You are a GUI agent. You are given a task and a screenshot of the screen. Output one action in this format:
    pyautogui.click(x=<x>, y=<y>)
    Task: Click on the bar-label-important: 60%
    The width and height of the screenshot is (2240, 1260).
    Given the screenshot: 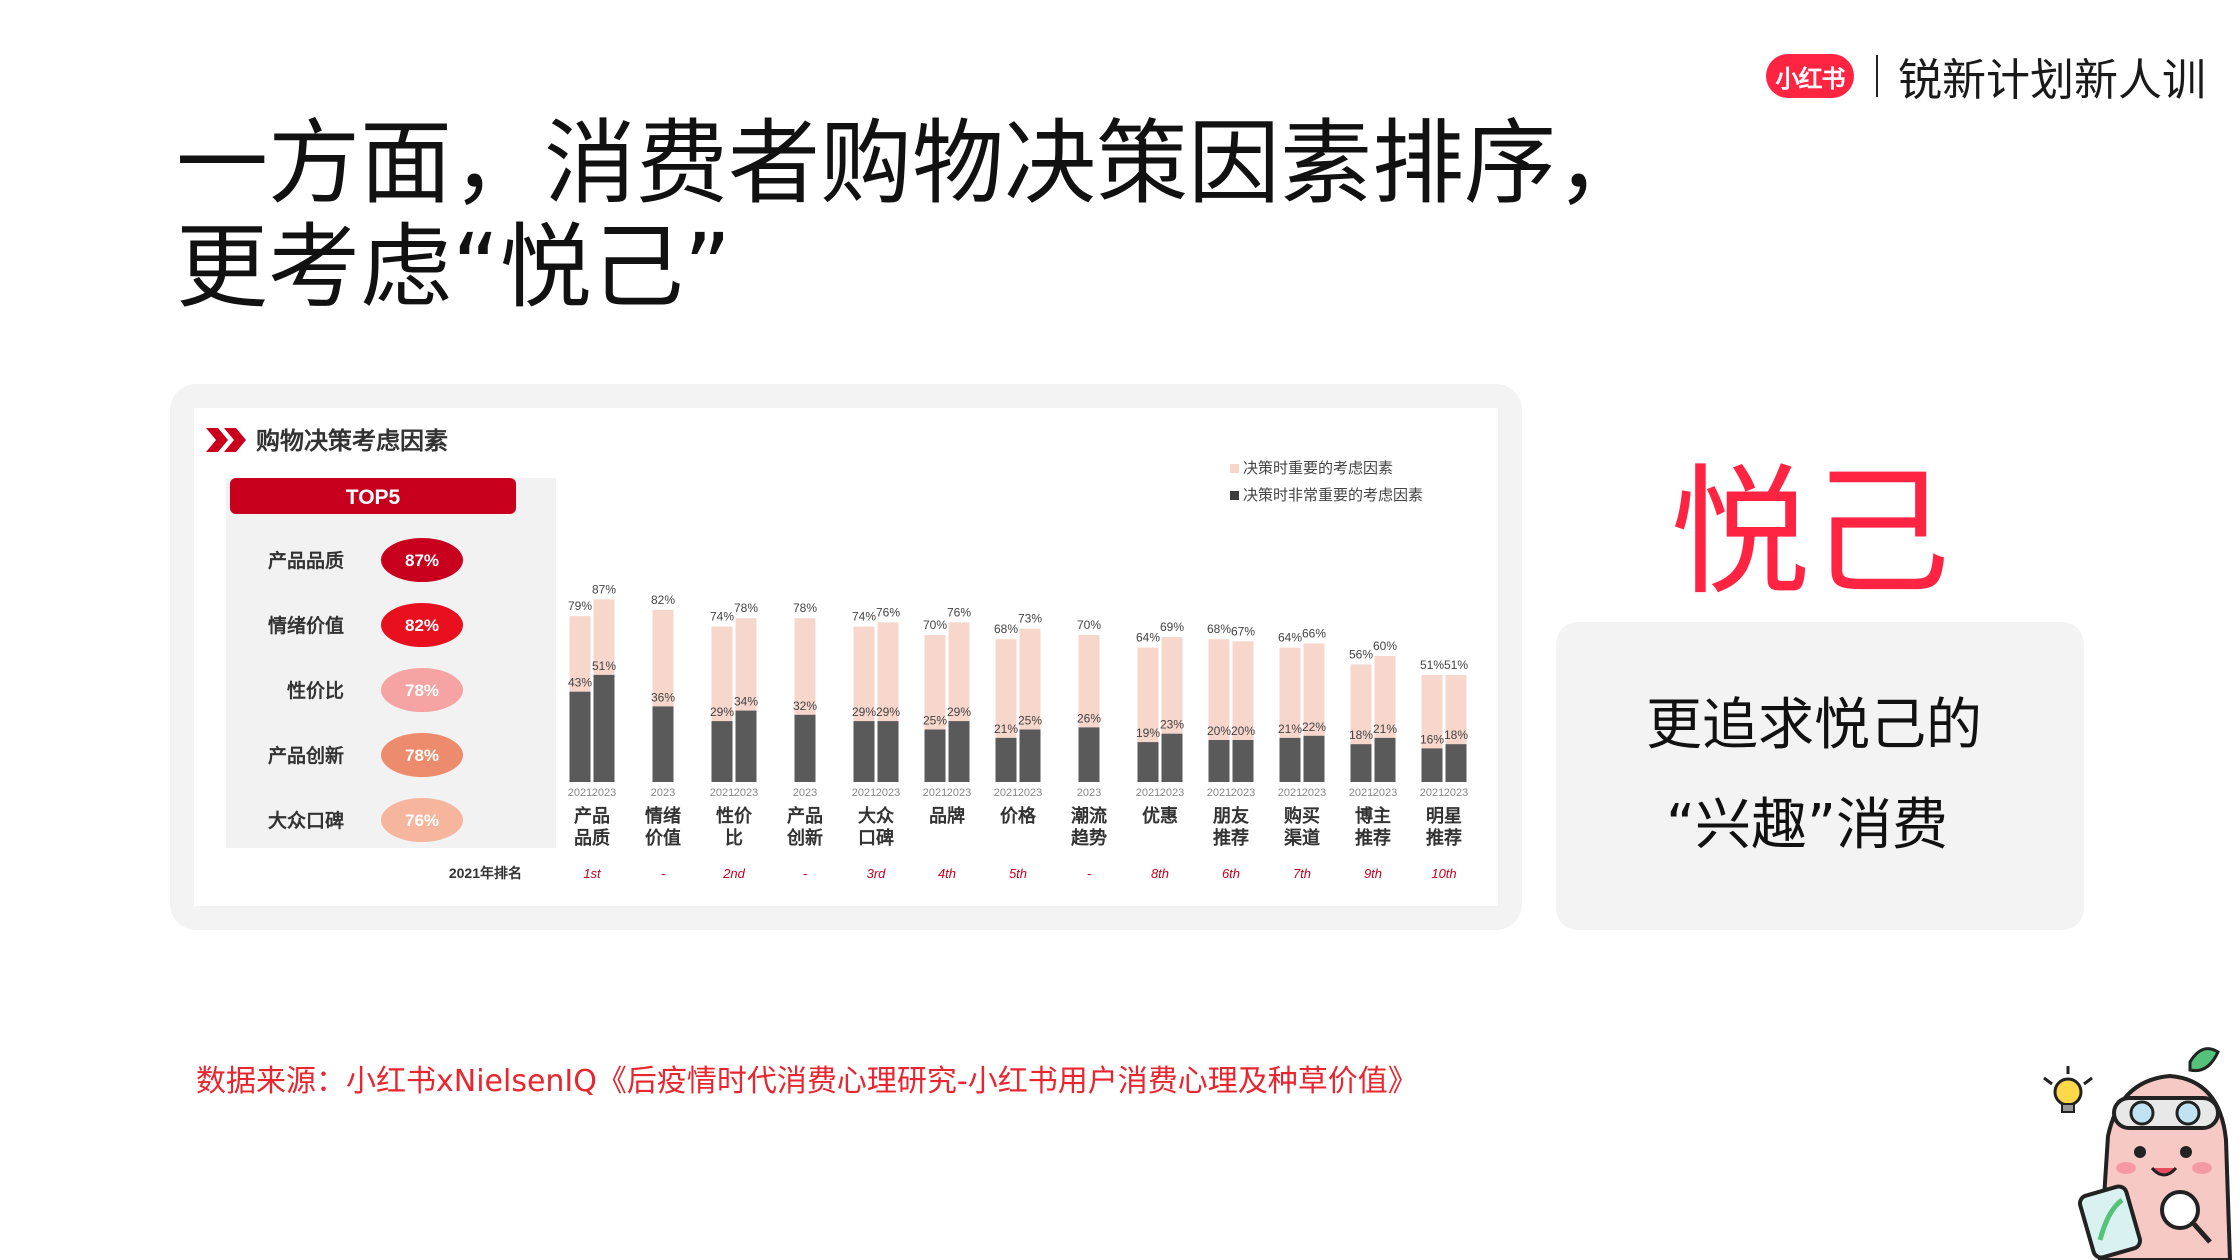 What is the action you would take?
    pyautogui.click(x=1385, y=646)
    